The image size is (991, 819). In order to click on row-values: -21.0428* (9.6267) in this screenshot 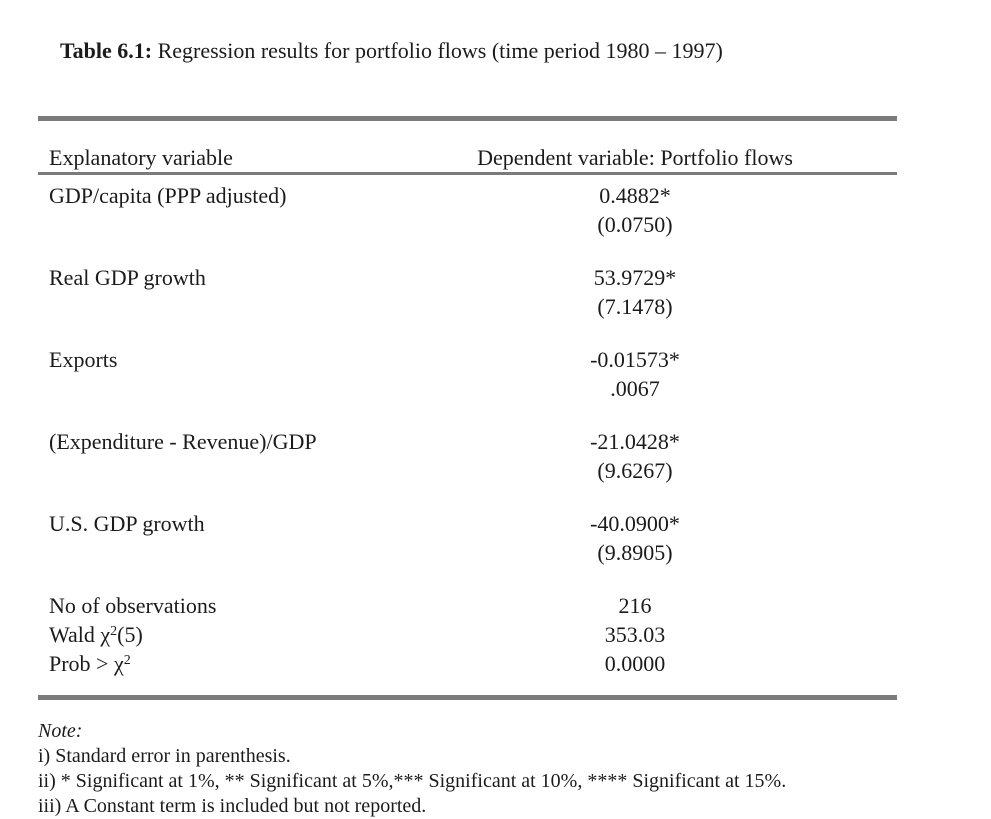, I will do `click(635, 456)`.